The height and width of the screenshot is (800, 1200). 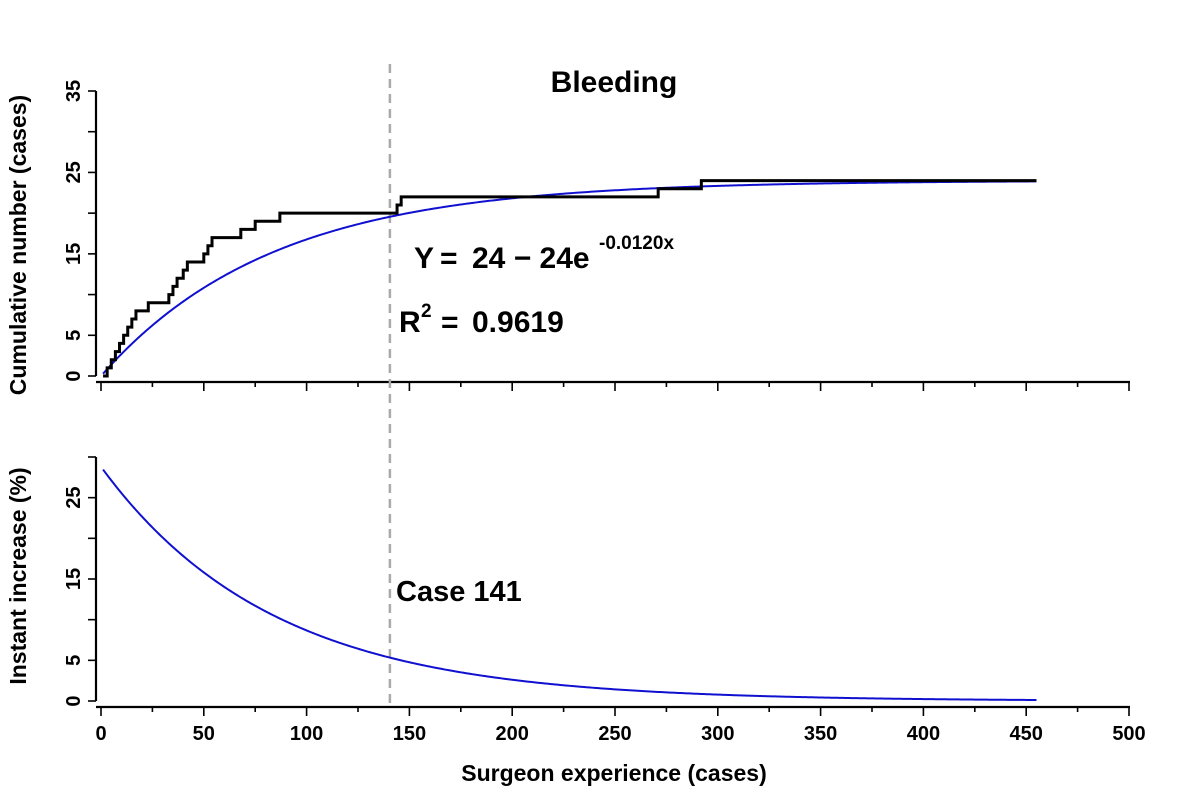 I want to click on x-tick-label: 300, so click(x=717, y=734).